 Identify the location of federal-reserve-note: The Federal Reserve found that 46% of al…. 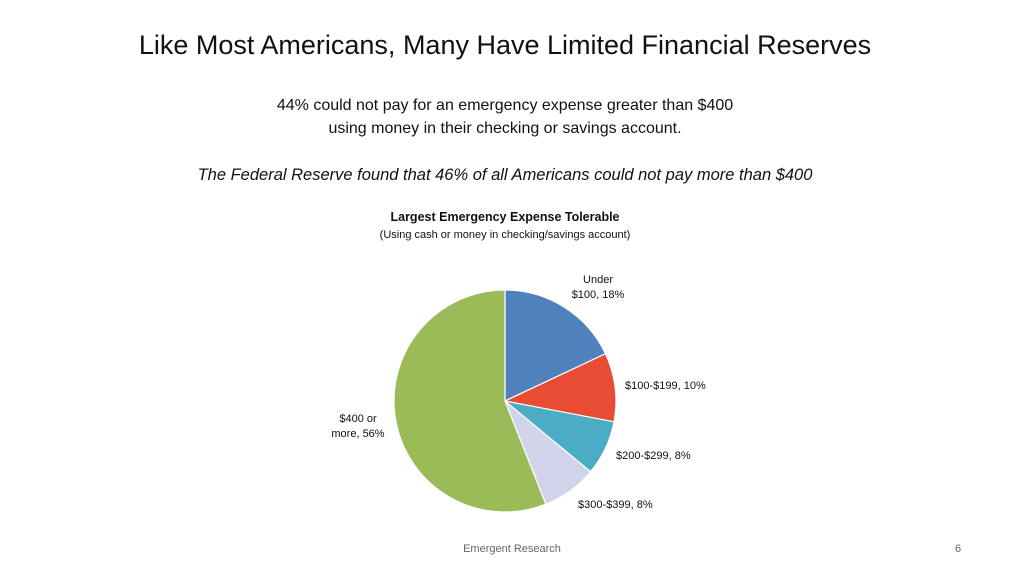
(505, 175).